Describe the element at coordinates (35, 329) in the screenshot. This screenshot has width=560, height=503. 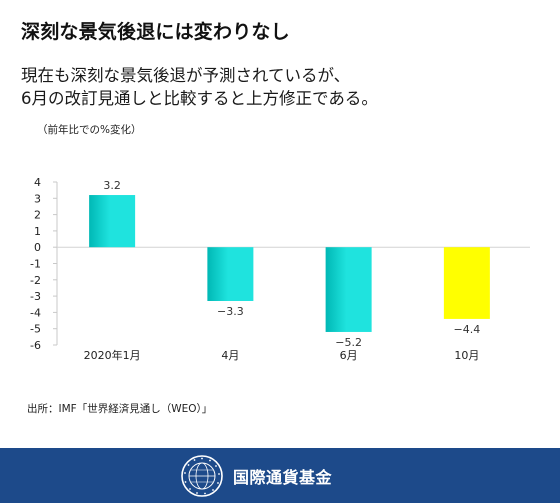
I see `y-tick-label: -5` at that location.